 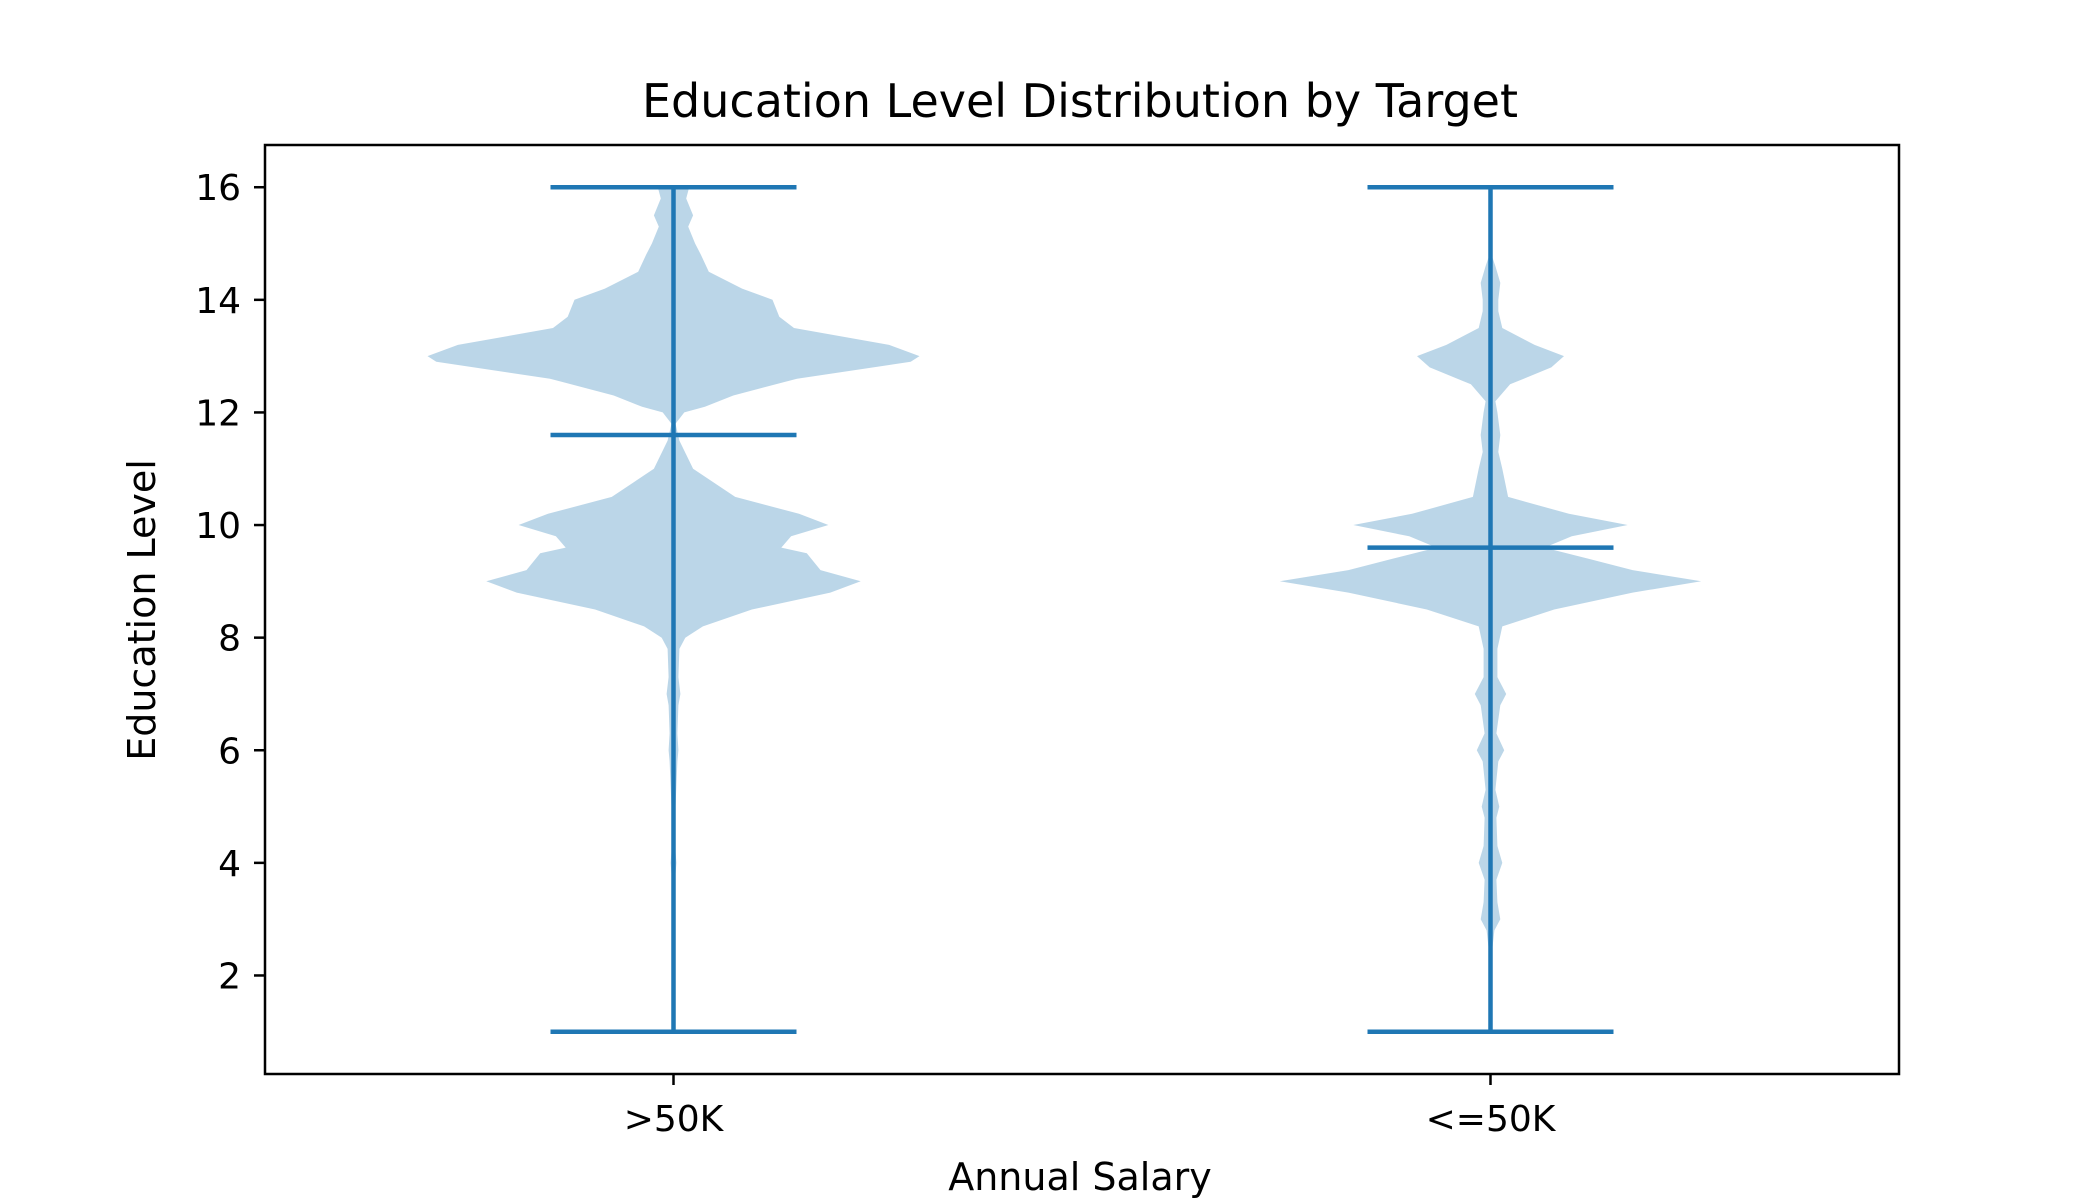 I want to click on x-axis: >50K <=50K, so click(x=1090, y=1107).